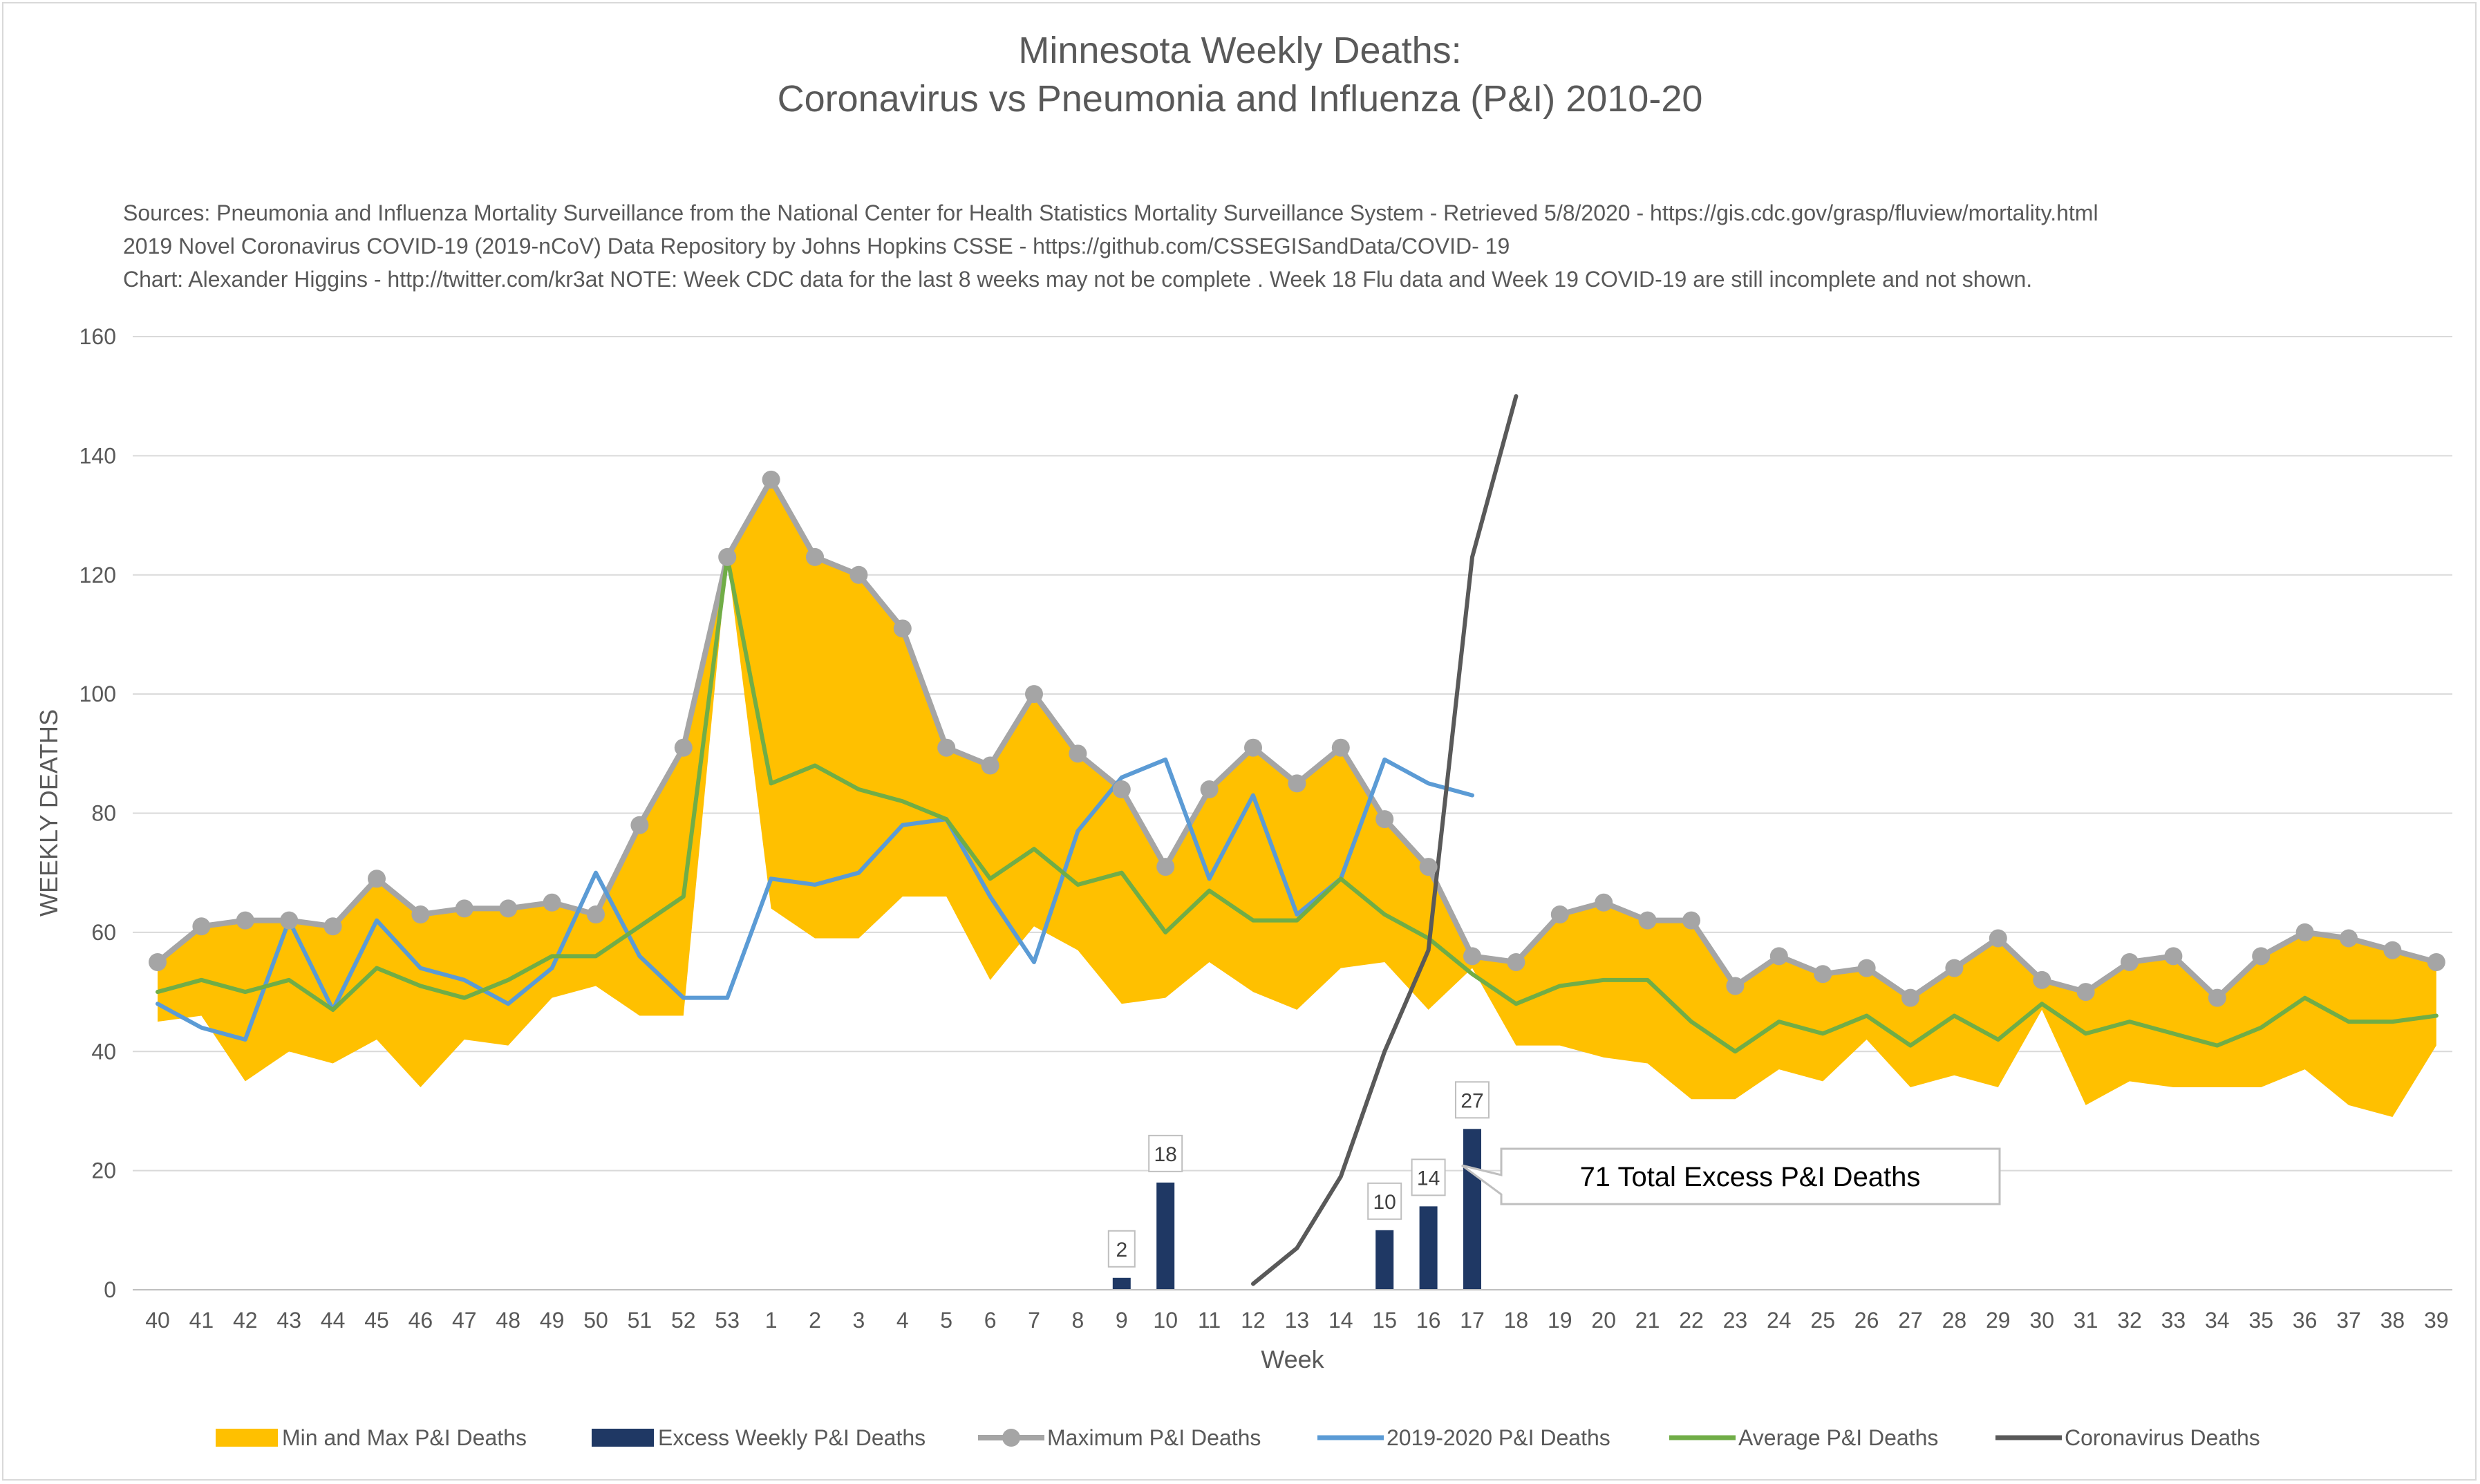 This screenshot has height=1484, width=2480. Describe the element at coordinates (1604, 1320) in the screenshot. I see `x-tick-label: 20` at that location.